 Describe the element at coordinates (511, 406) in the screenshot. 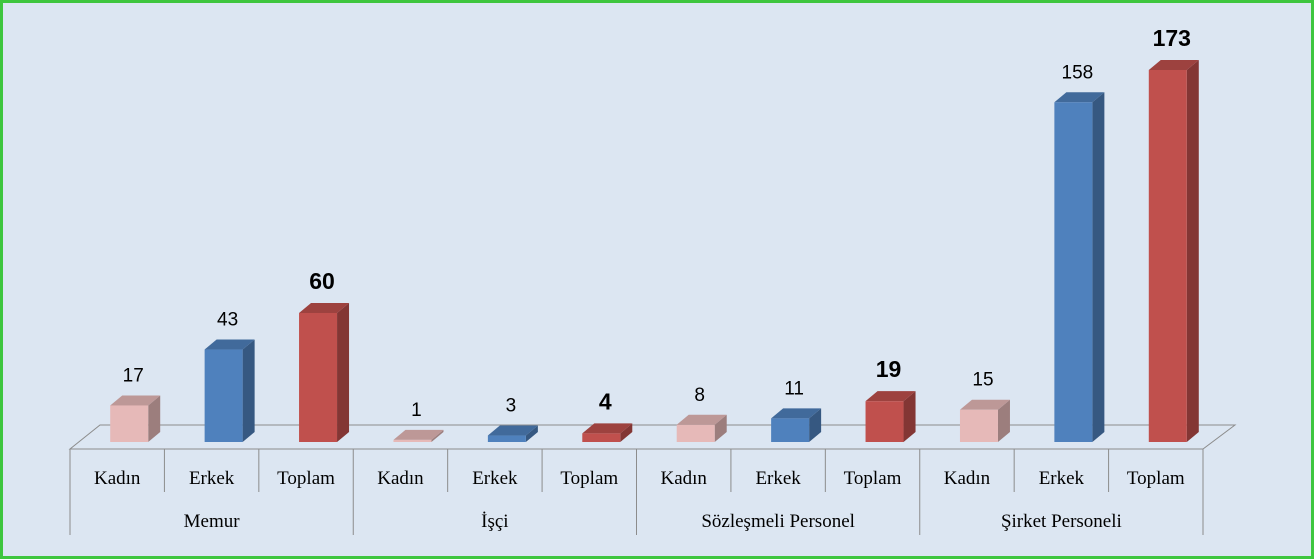

I see `data-label: 3` at that location.